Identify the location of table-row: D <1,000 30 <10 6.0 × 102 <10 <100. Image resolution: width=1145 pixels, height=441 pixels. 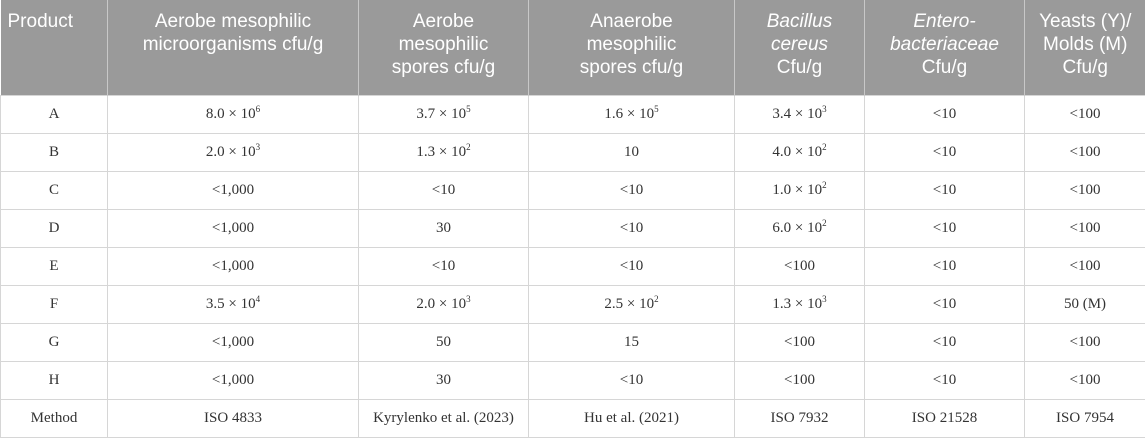
(572, 228).